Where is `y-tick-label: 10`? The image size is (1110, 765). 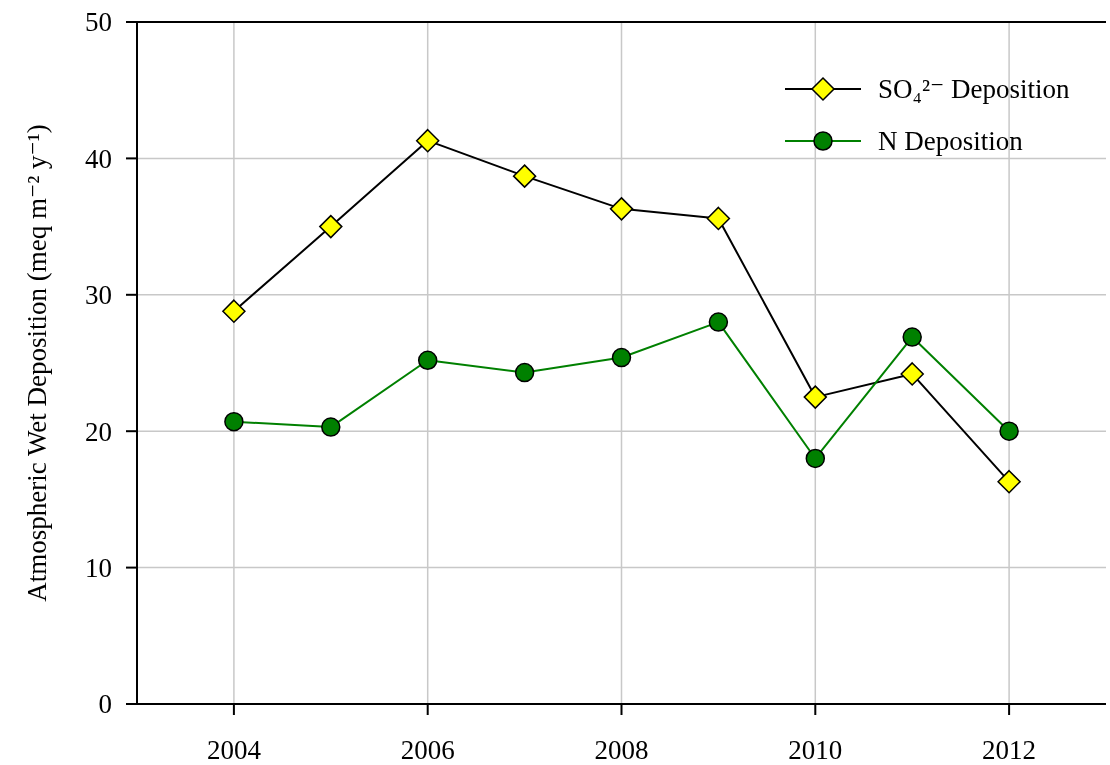 y-tick-label: 10 is located at coordinates (98, 568).